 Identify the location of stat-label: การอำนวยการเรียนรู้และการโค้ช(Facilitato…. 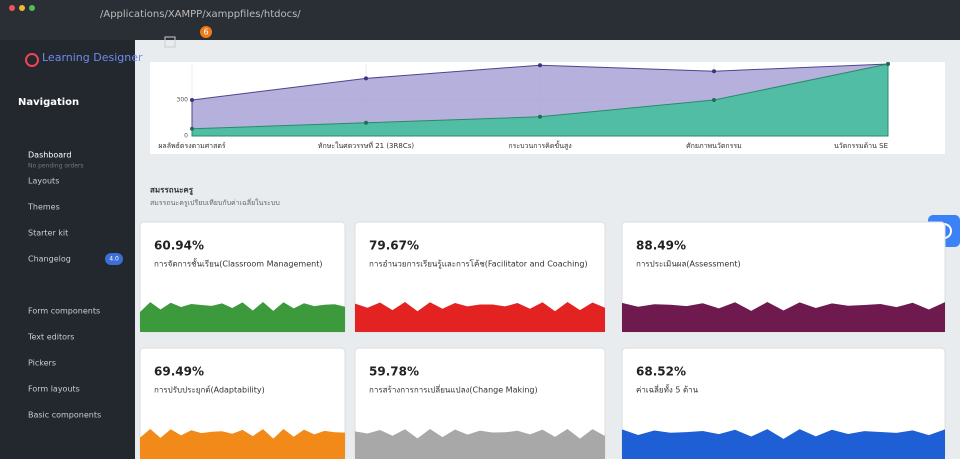
(478, 264).